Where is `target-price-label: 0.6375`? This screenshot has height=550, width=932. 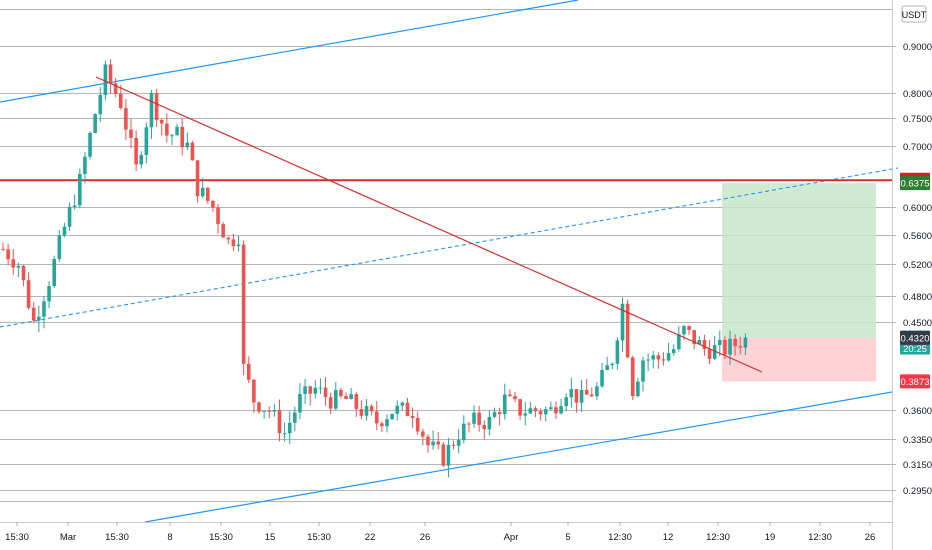
target-price-label: 0.6375 is located at coordinates (914, 184).